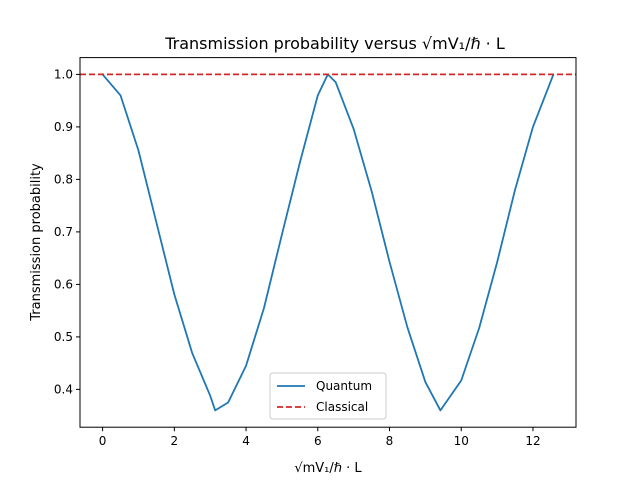 The image size is (640, 480). What do you see at coordinates (318, 441) in the screenshot?
I see `x-tick-label: 6` at bounding box center [318, 441].